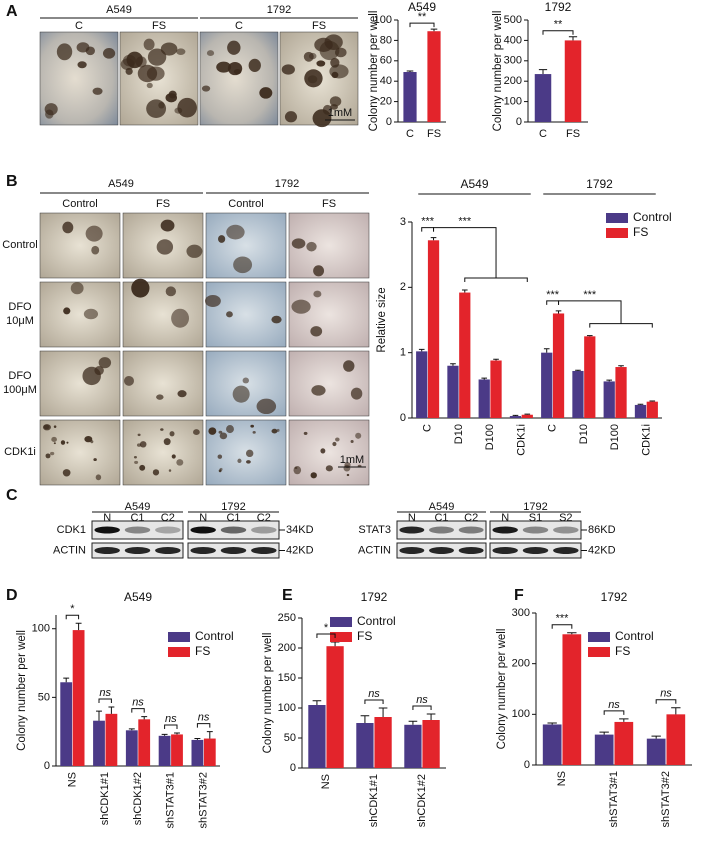  Describe the element at coordinates (163, 452) in the screenshot. I see `photo` at that location.